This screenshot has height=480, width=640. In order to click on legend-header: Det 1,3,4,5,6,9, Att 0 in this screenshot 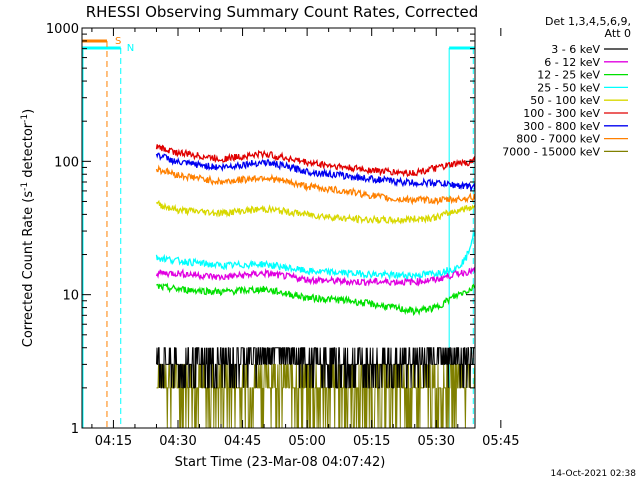, I will do `click(588, 27)`.